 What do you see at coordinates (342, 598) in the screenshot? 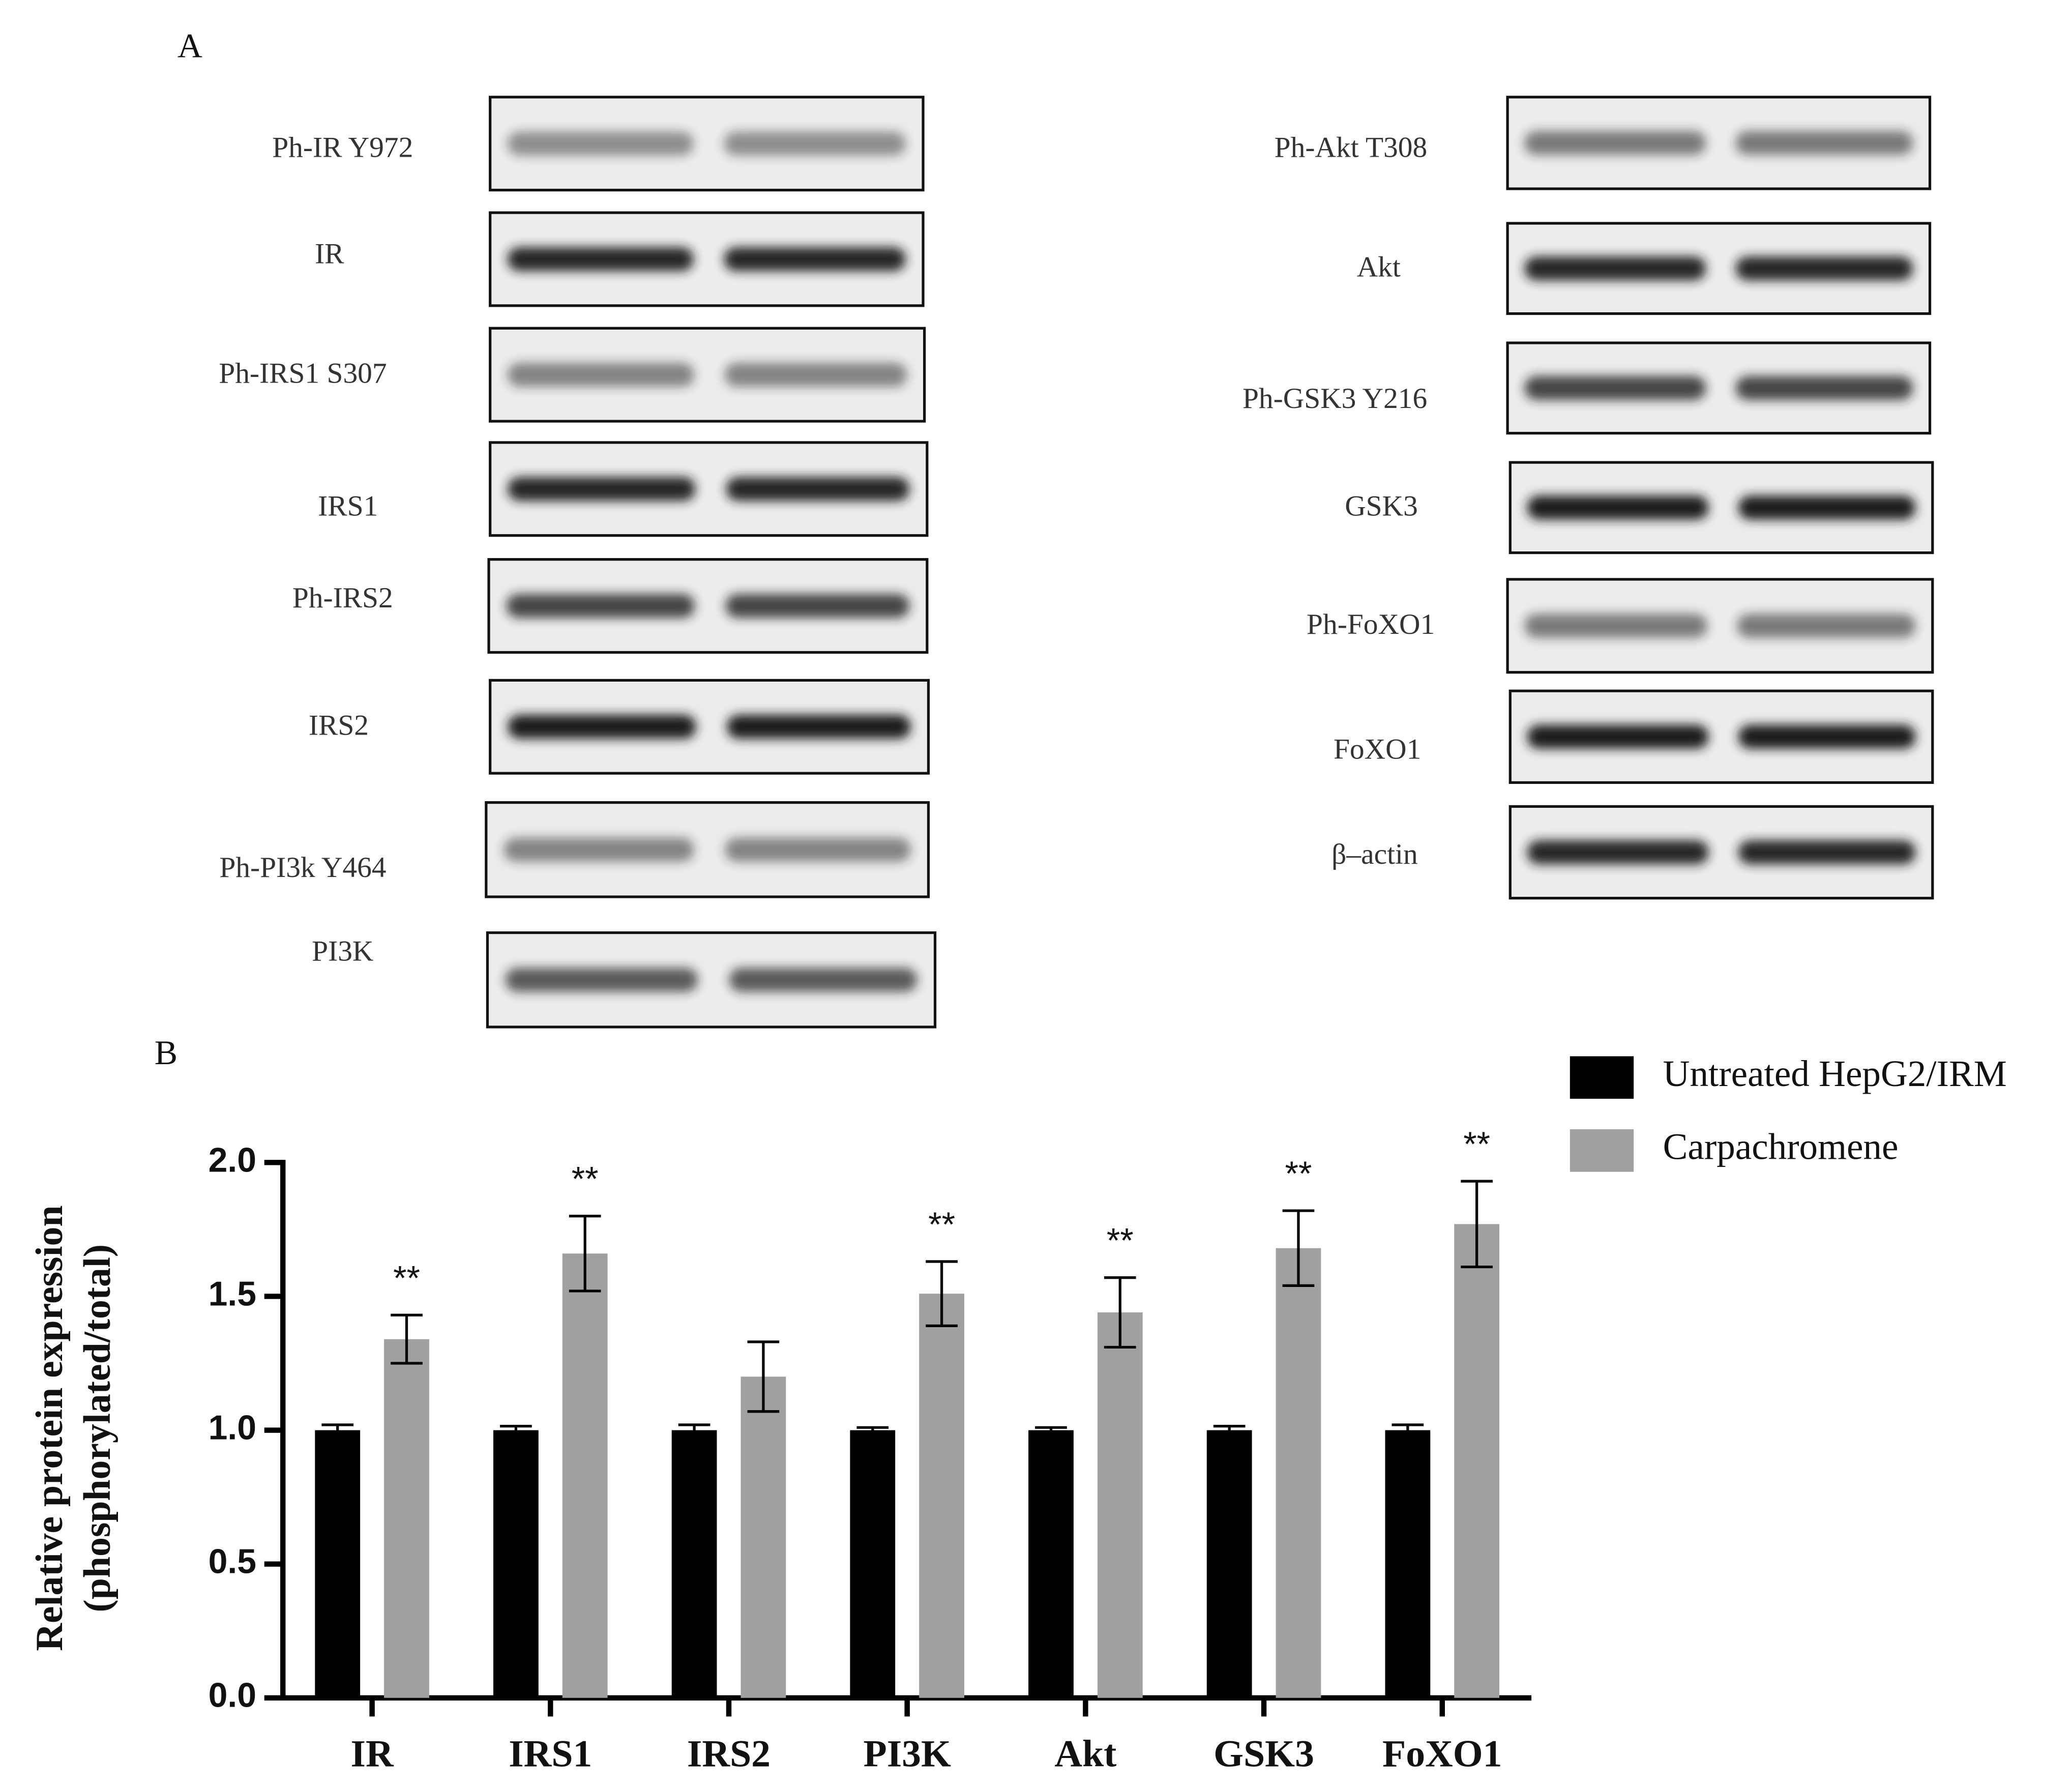
I see `blot-label: Ph-IRS2` at bounding box center [342, 598].